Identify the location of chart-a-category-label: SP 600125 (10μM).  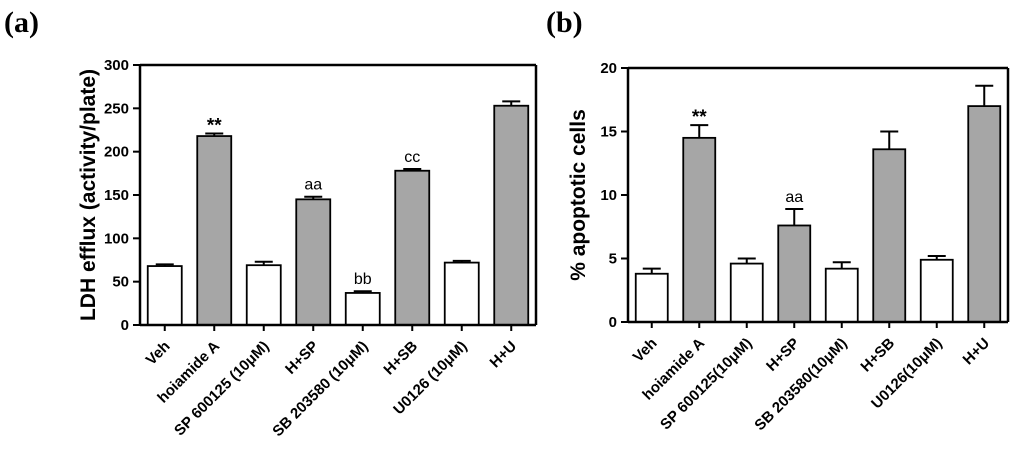
(221, 388).